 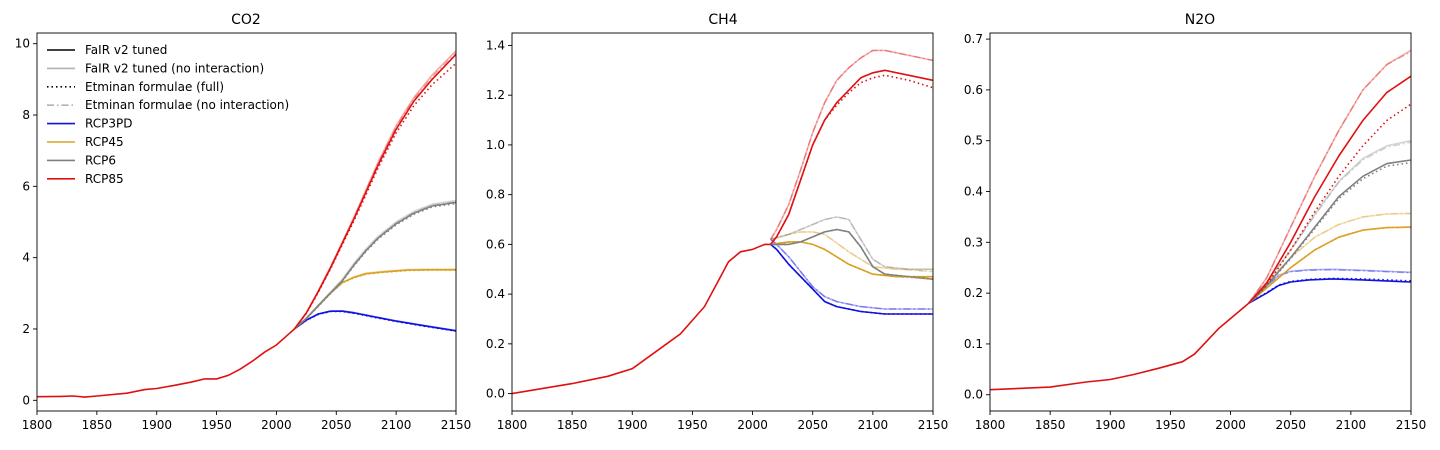 I want to click on y-tick-label: 0.1, so click(x=973, y=344).